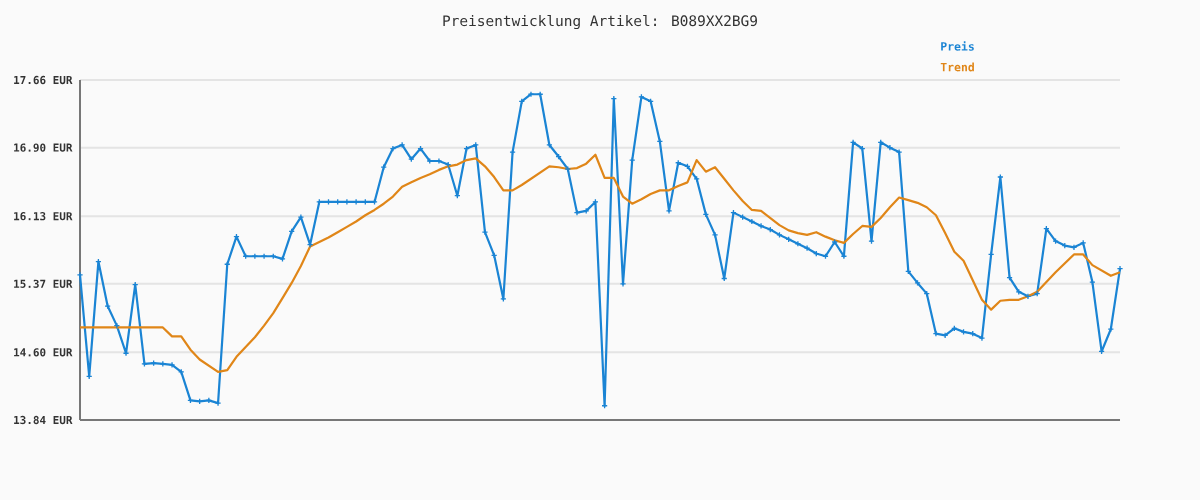 This screenshot has height=500, width=1200. Describe the element at coordinates (43, 80) in the screenshot. I see `y-tick-label: 17.66 EUR` at that location.